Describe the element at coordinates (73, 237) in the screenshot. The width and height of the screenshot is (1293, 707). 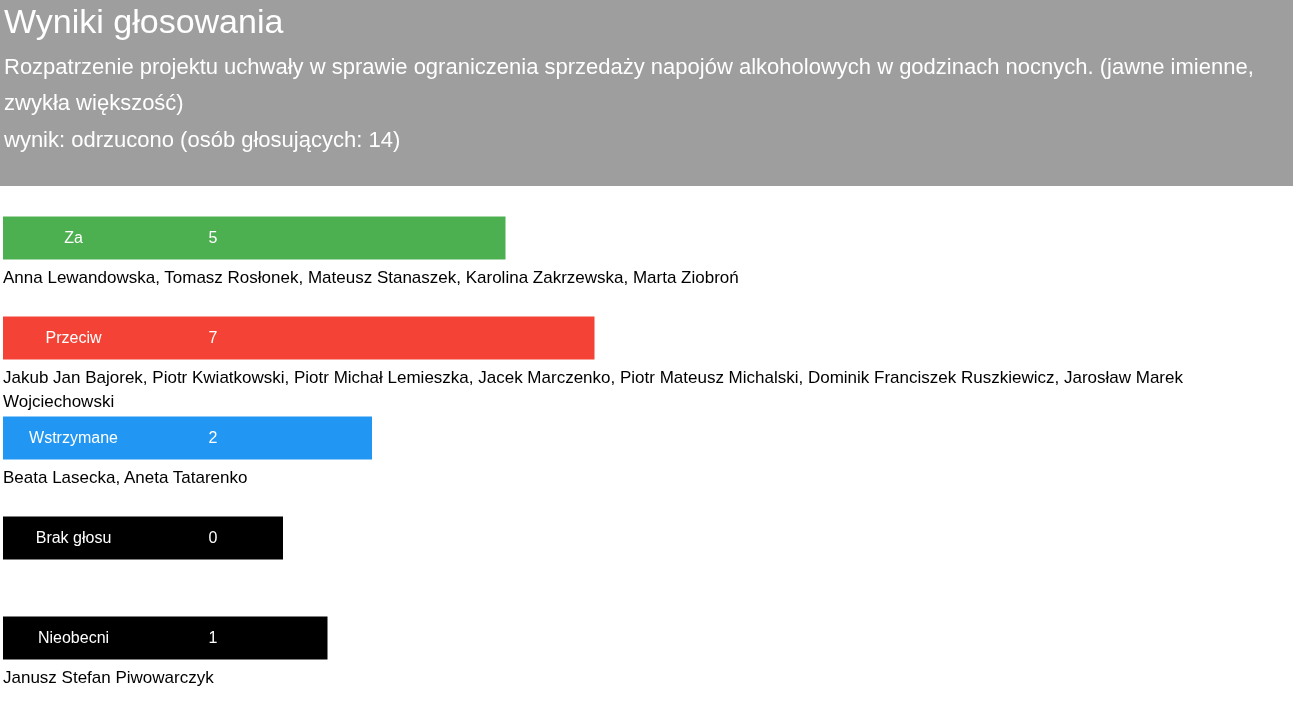
I see `y-tick-label: Za` at that location.